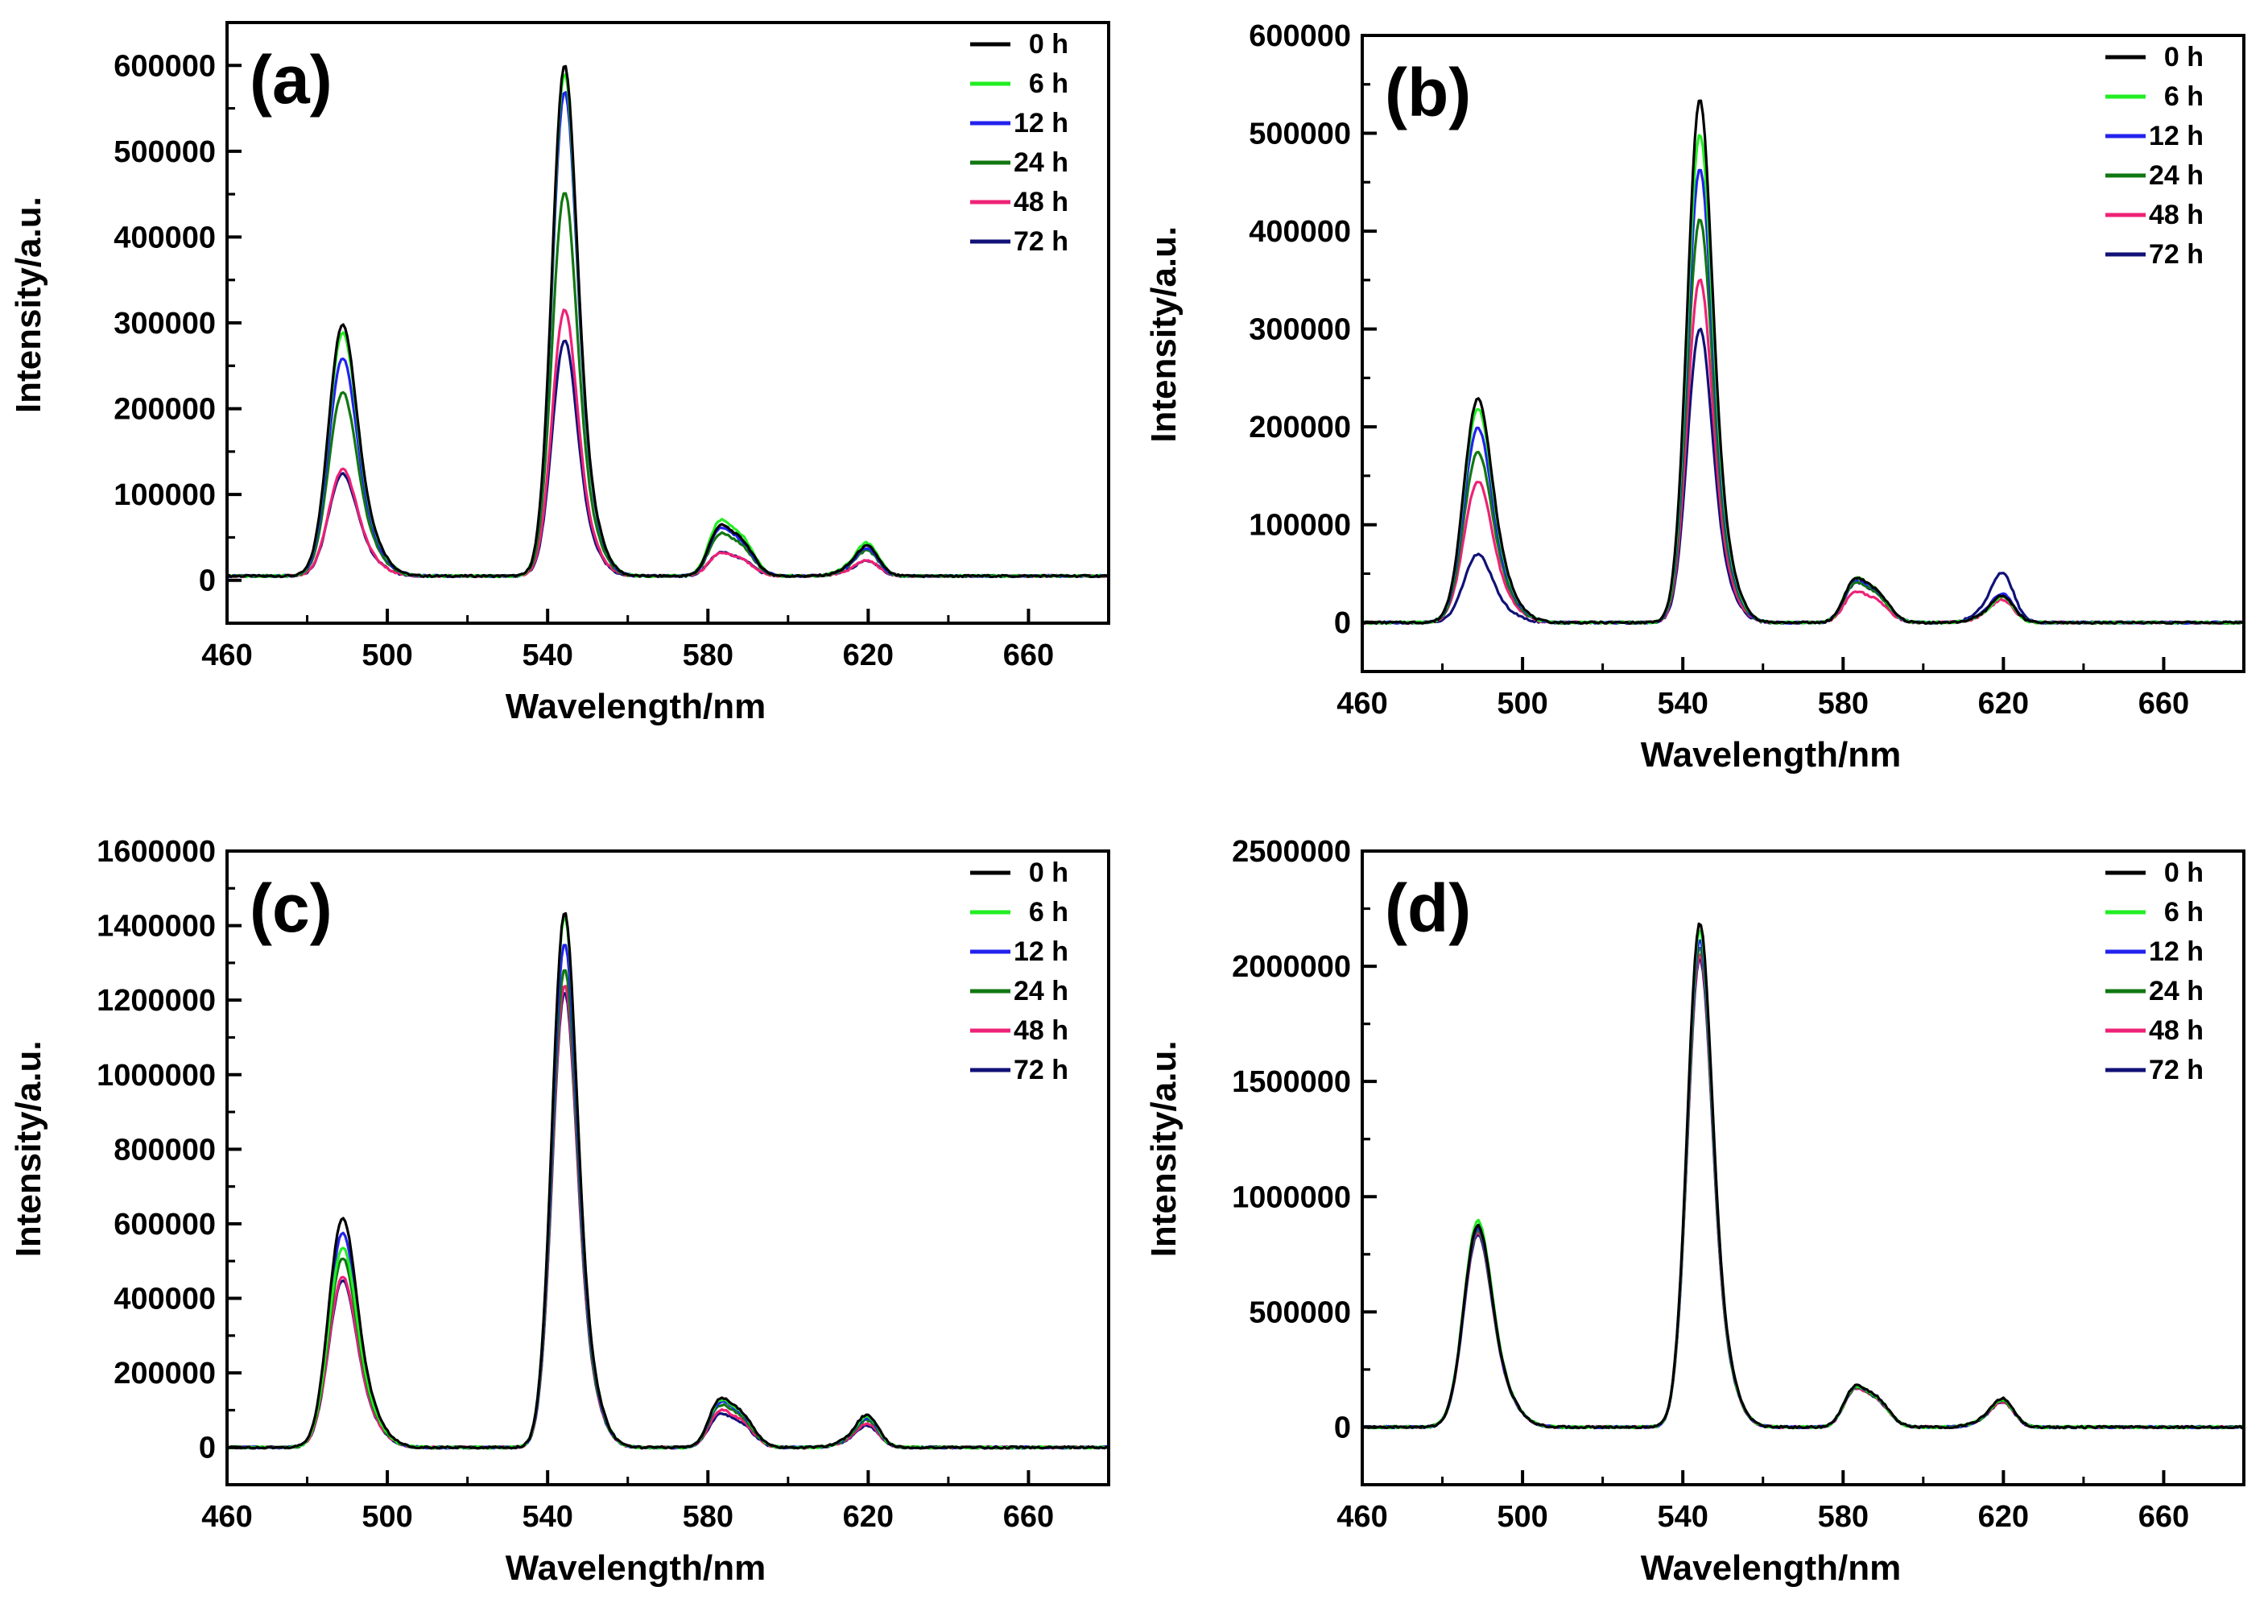 The width and height of the screenshot is (2268, 1624). What do you see at coordinates (291, 80) in the screenshot?
I see `panel-label: (a)` at bounding box center [291, 80].